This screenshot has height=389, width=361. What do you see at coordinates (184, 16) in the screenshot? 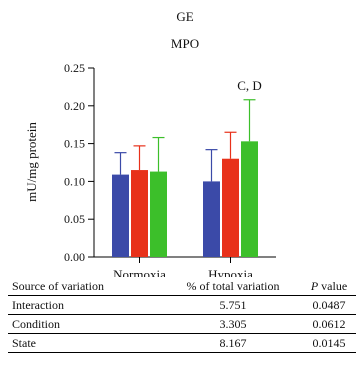
I see `chart-title: GE` at bounding box center [184, 16].